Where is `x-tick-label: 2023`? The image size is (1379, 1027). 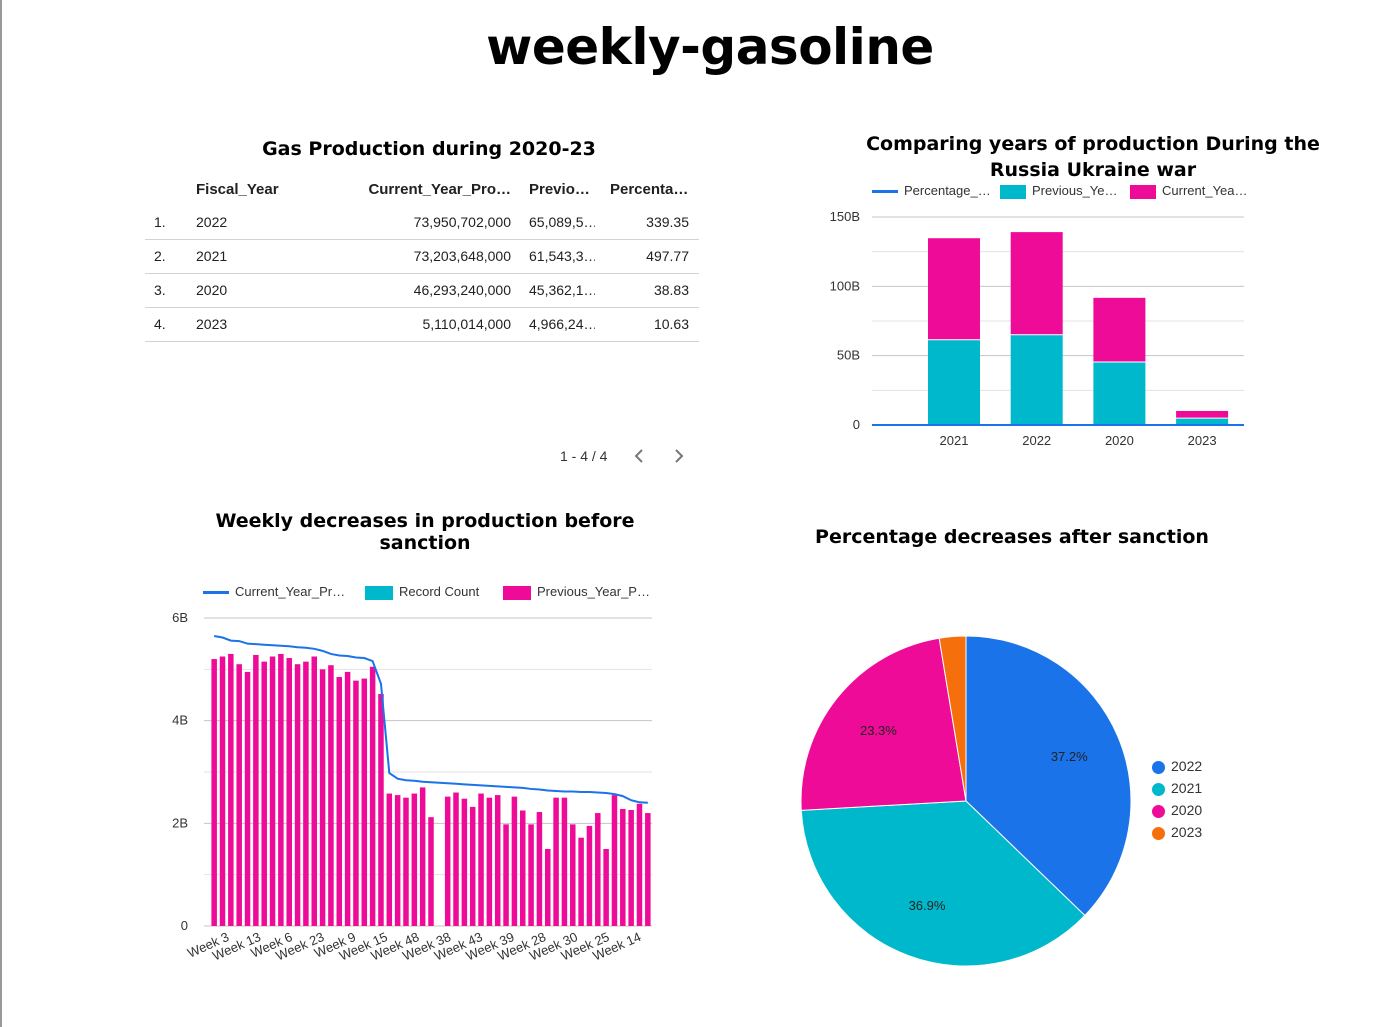 x-tick-label: 2023 is located at coordinates (1202, 440).